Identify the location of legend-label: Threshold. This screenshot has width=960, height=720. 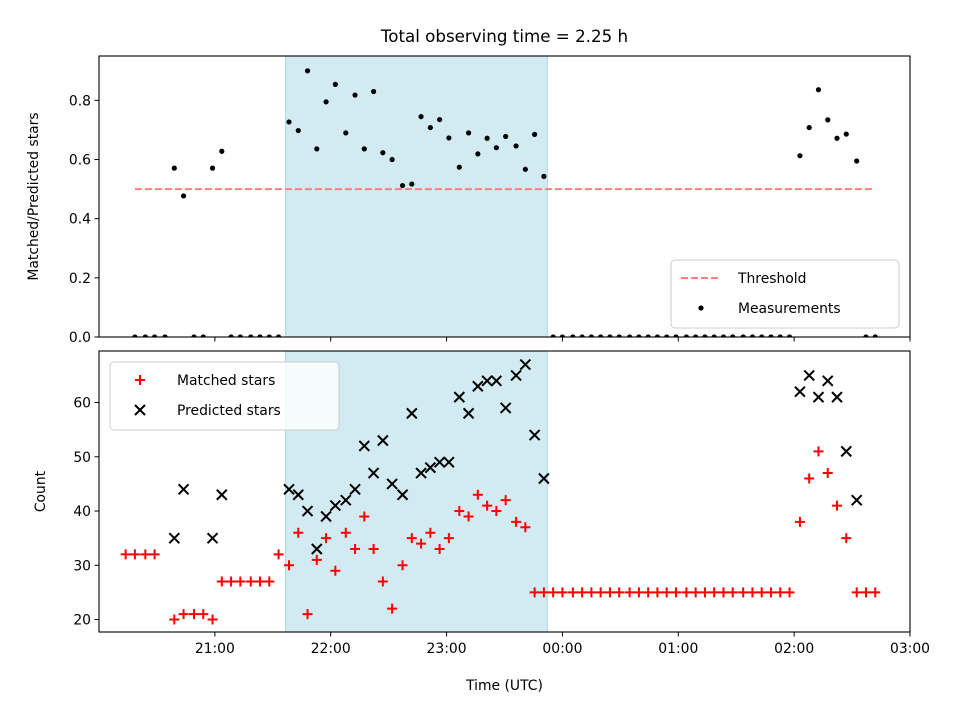
(771, 279).